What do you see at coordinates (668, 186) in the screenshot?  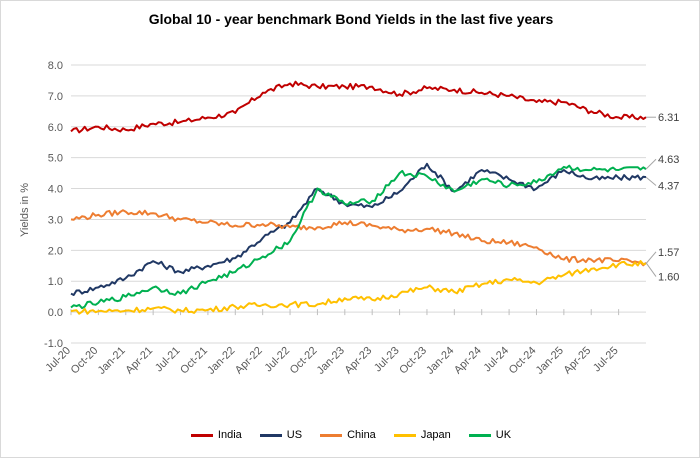 I see `end-label-us: 4.37` at bounding box center [668, 186].